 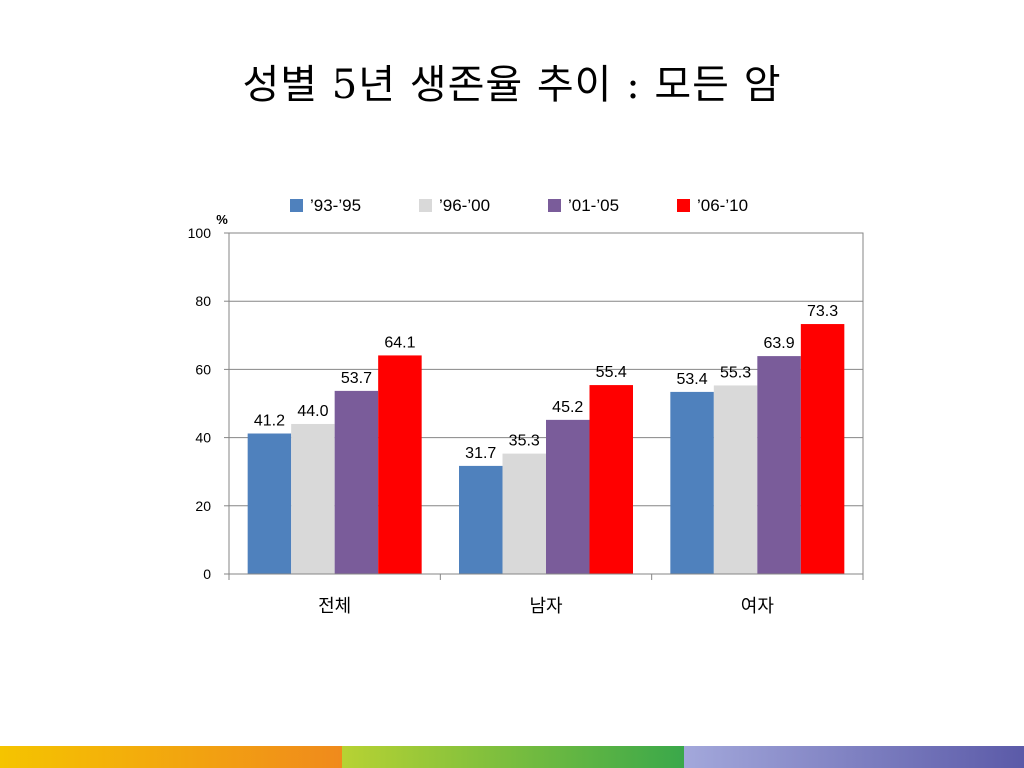 What do you see at coordinates (512, 754) in the screenshot?
I see `footer-color-band` at bounding box center [512, 754].